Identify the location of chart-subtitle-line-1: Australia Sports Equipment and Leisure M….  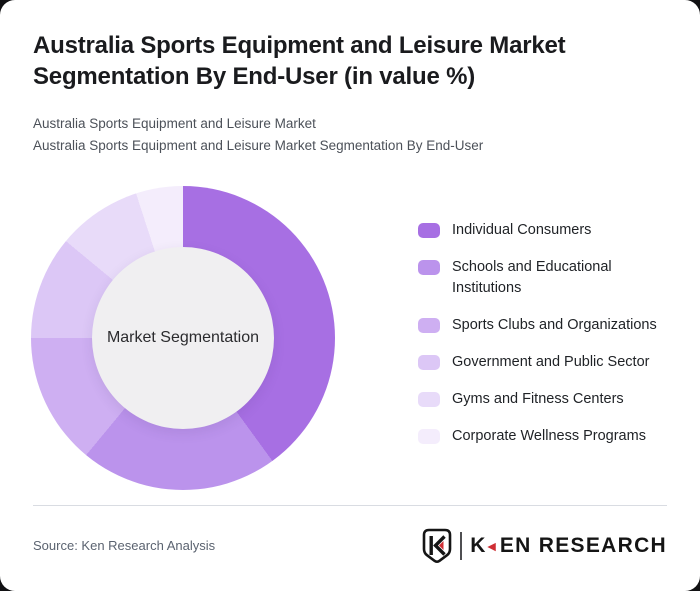
(174, 123).